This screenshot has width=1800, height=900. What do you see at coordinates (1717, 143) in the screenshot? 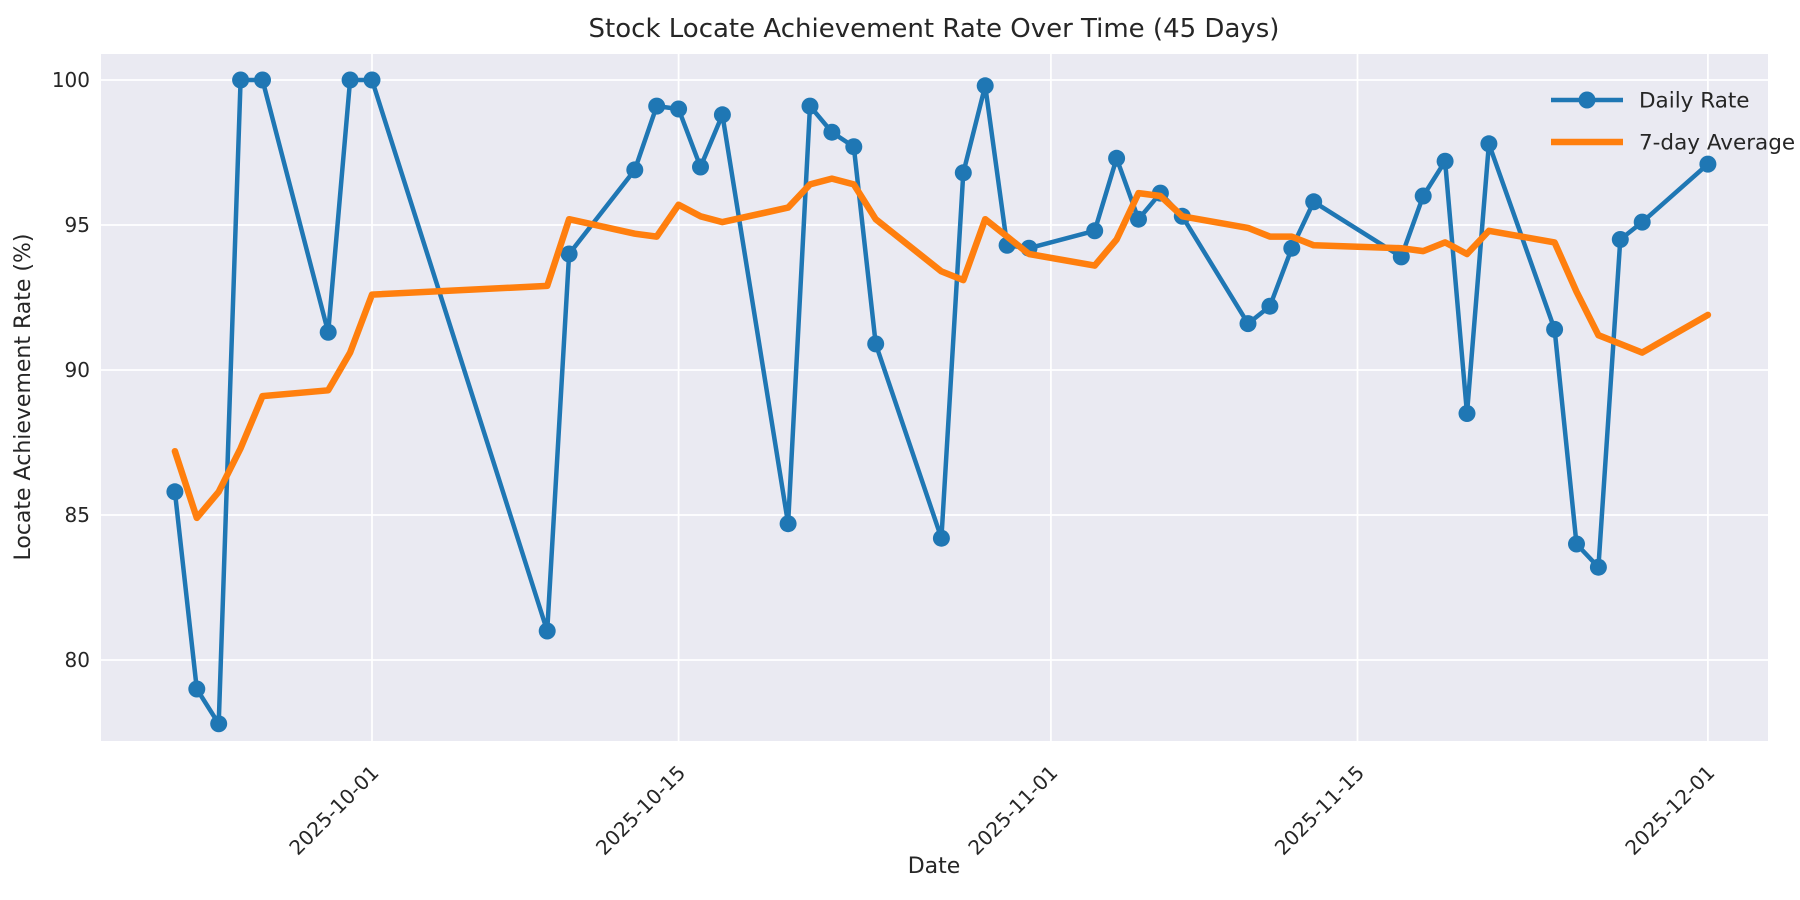
I see `legend-label-7-day-average: 7-day Average` at bounding box center [1717, 143].